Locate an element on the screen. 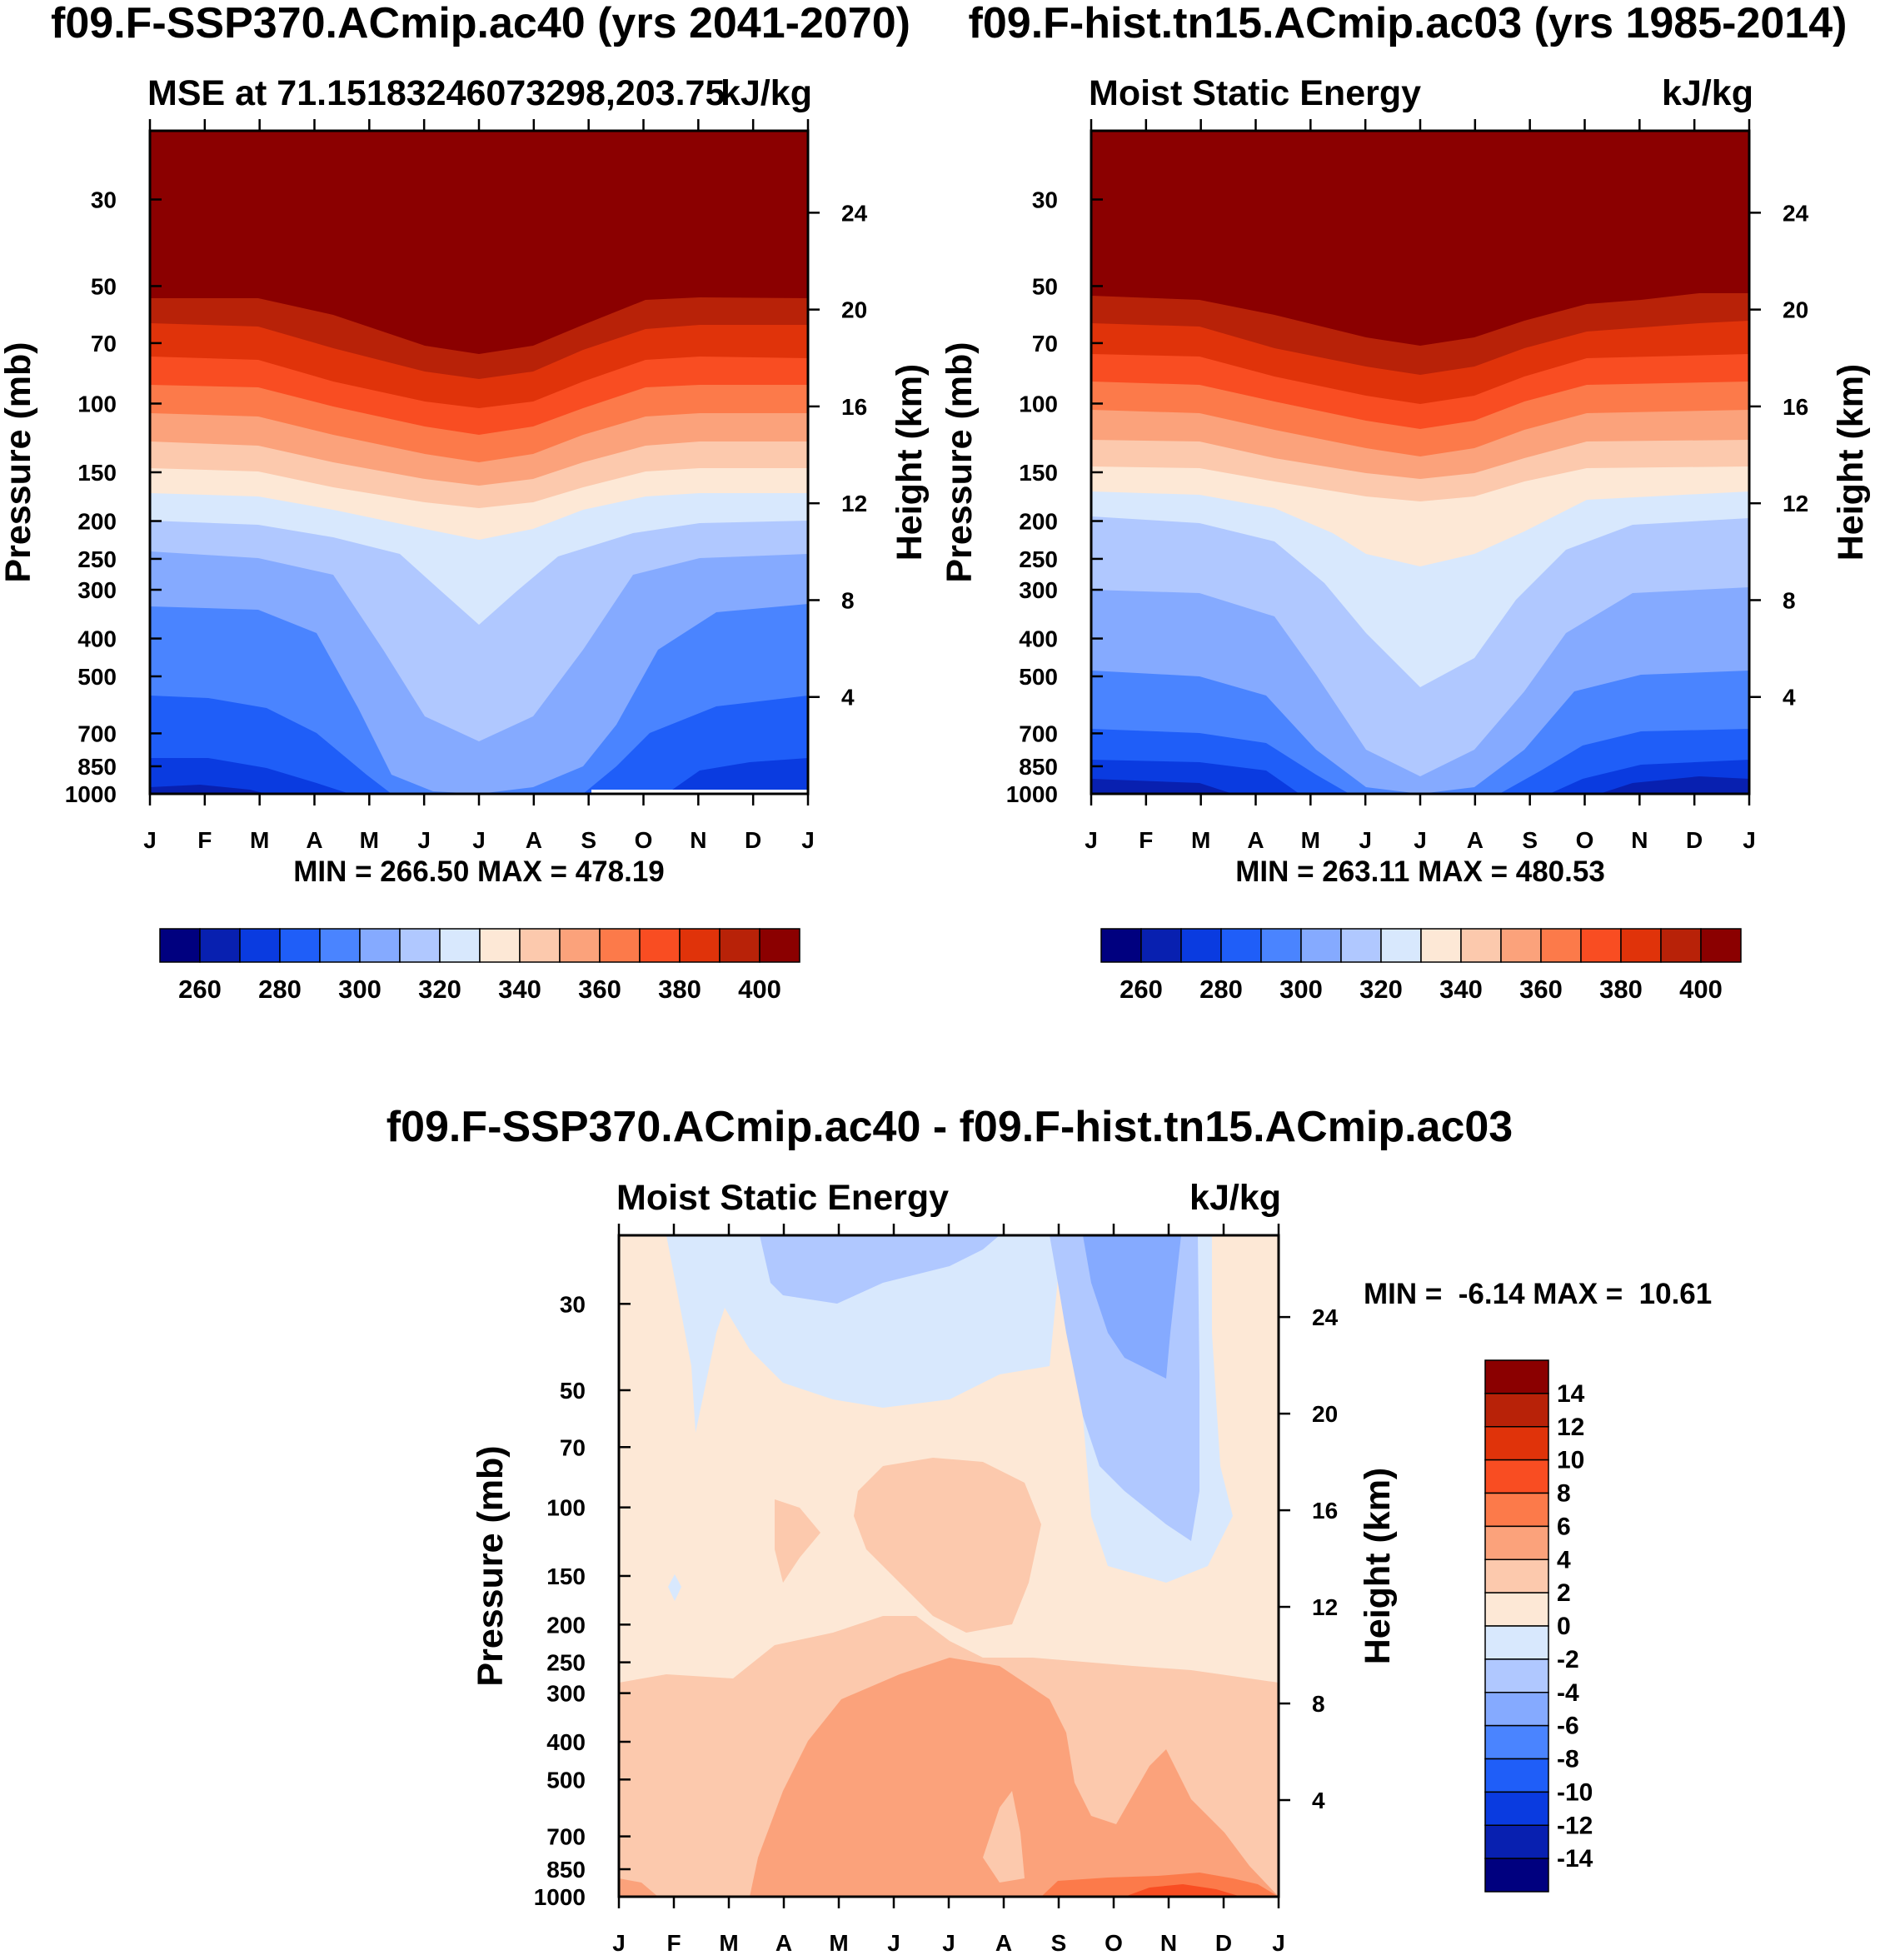 The image size is (1880, 1960). p1-band-deep-blue is located at coordinates (479, 776).